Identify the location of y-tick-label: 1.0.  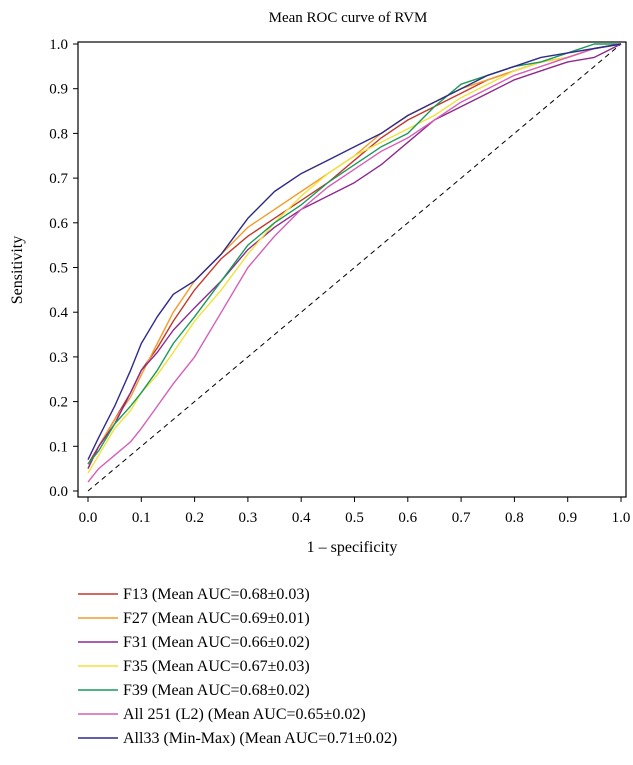
(58, 45).